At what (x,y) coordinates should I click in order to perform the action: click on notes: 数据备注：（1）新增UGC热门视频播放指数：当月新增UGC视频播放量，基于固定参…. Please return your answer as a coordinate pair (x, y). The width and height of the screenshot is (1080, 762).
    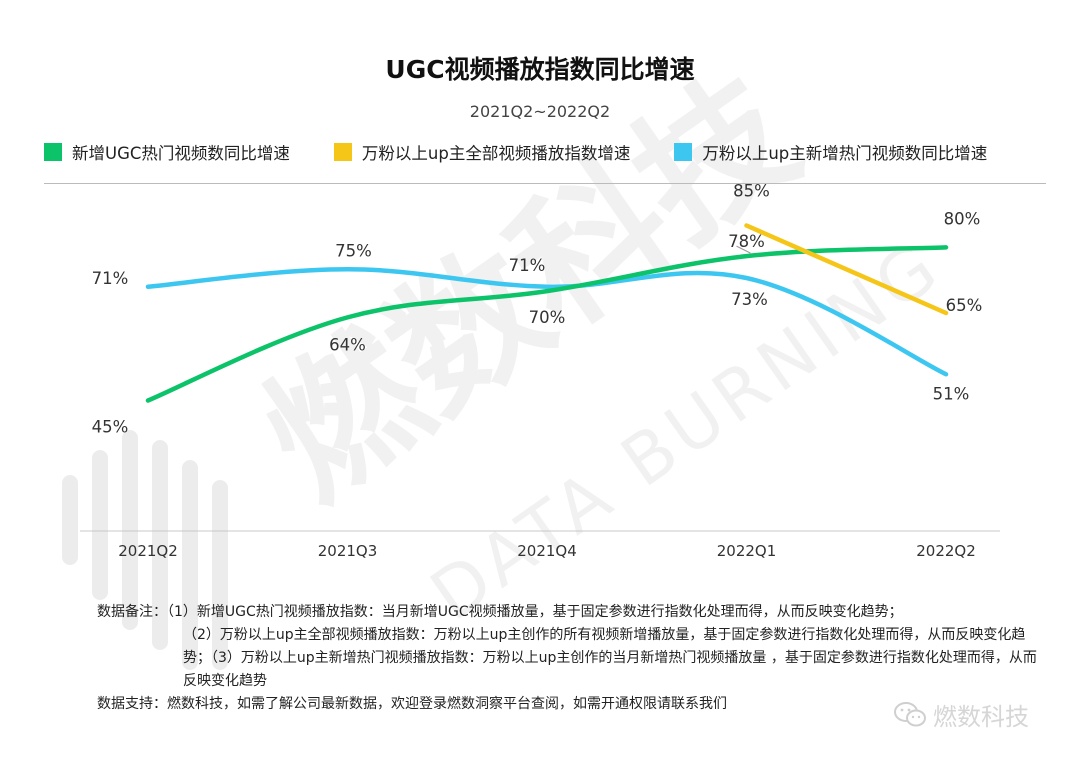
    Looking at the image, I should click on (567, 658).